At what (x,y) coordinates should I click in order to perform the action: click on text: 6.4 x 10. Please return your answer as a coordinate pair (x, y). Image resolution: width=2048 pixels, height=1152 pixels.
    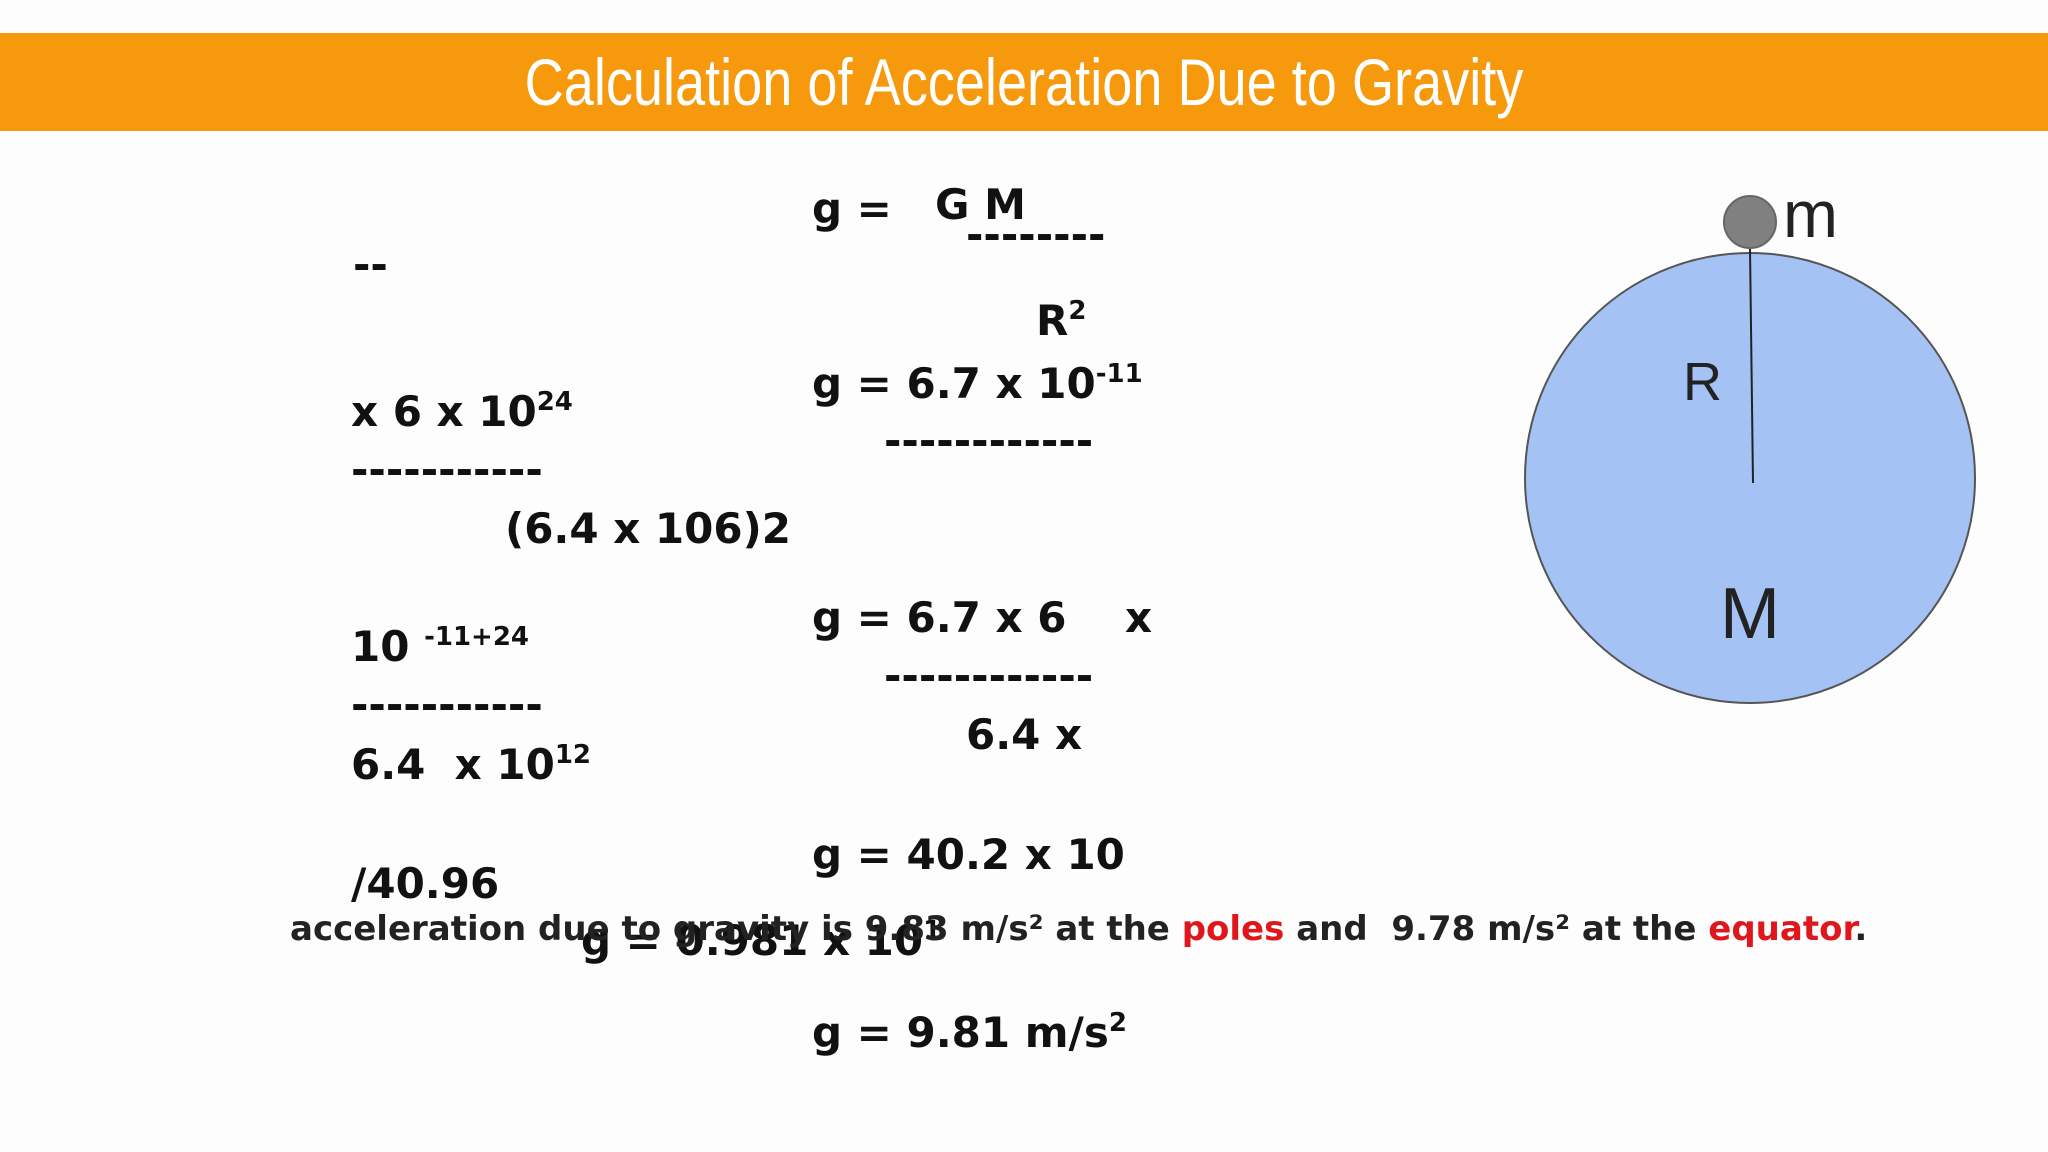
    Looking at the image, I should click on (453, 764).